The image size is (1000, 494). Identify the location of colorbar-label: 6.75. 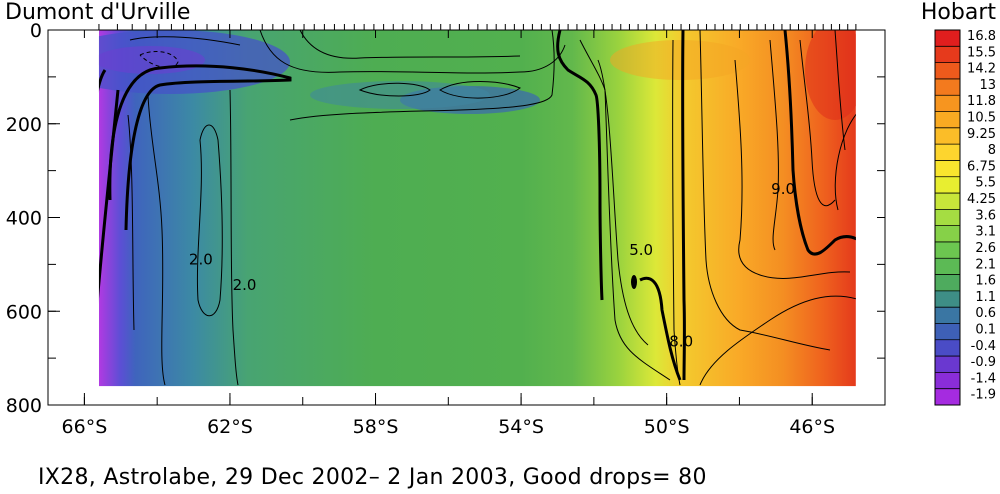
(981, 166).